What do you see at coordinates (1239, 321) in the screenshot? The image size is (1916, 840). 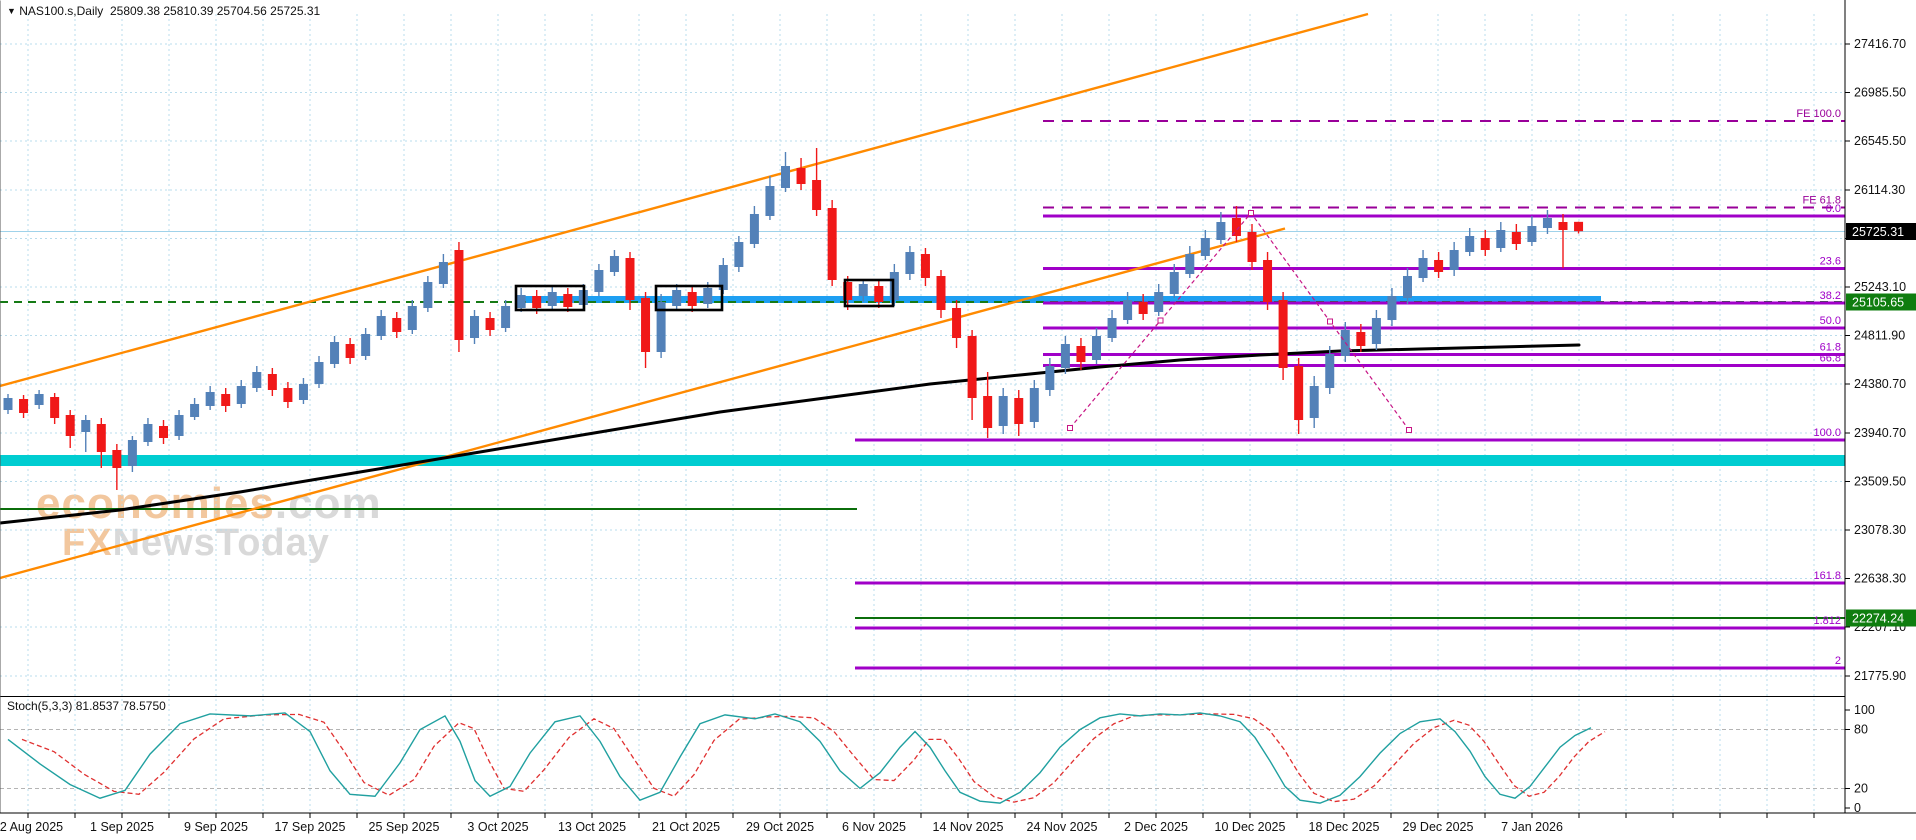 I see `zigzag-projection-line` at bounding box center [1239, 321].